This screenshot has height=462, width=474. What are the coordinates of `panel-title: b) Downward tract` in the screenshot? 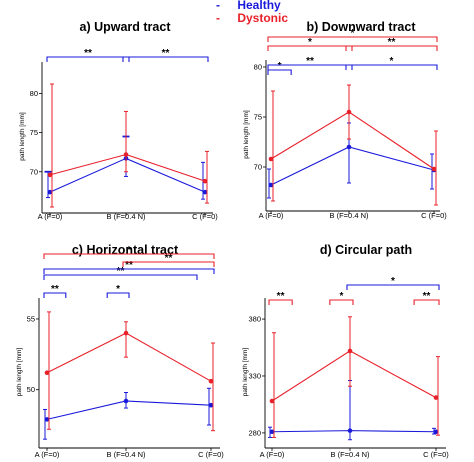 It's located at (361, 27).